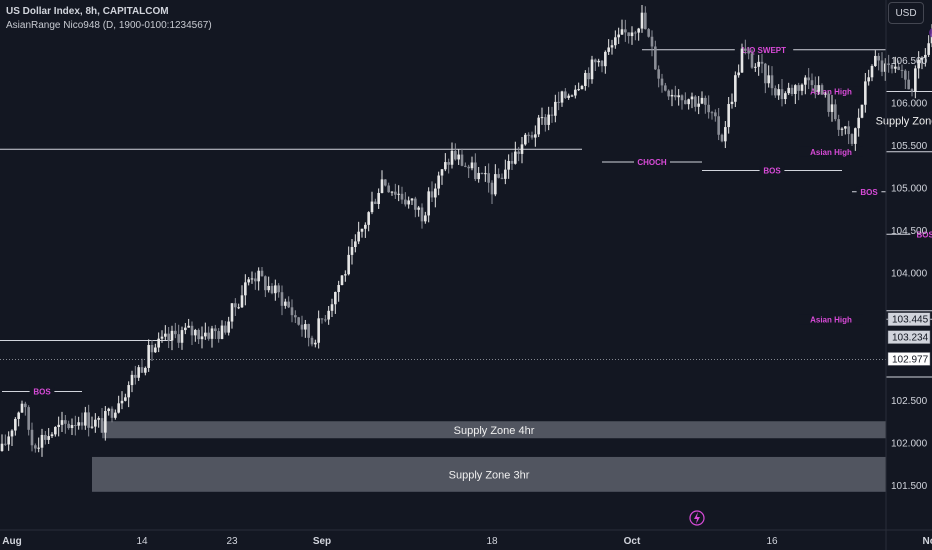 This screenshot has height=550, width=932. Describe the element at coordinates (927, 541) in the screenshot. I see `x-tick-label: Nov` at that location.